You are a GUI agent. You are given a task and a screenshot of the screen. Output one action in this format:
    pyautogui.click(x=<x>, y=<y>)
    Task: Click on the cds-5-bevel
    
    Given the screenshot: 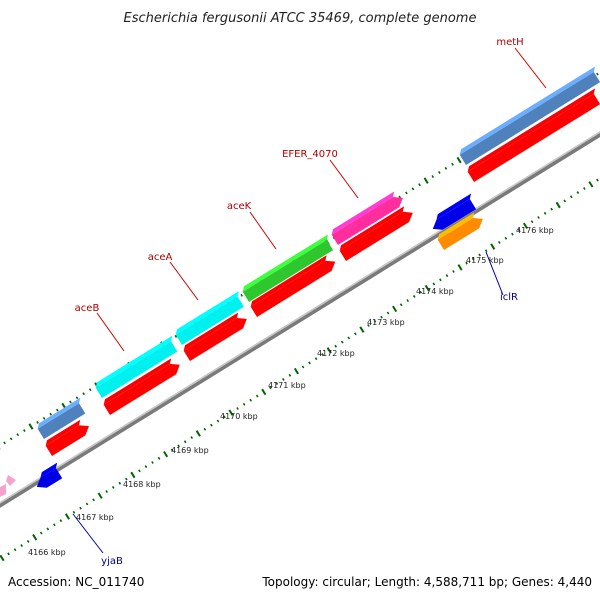 What is the action you would take?
    pyautogui.click(x=372, y=228)
    